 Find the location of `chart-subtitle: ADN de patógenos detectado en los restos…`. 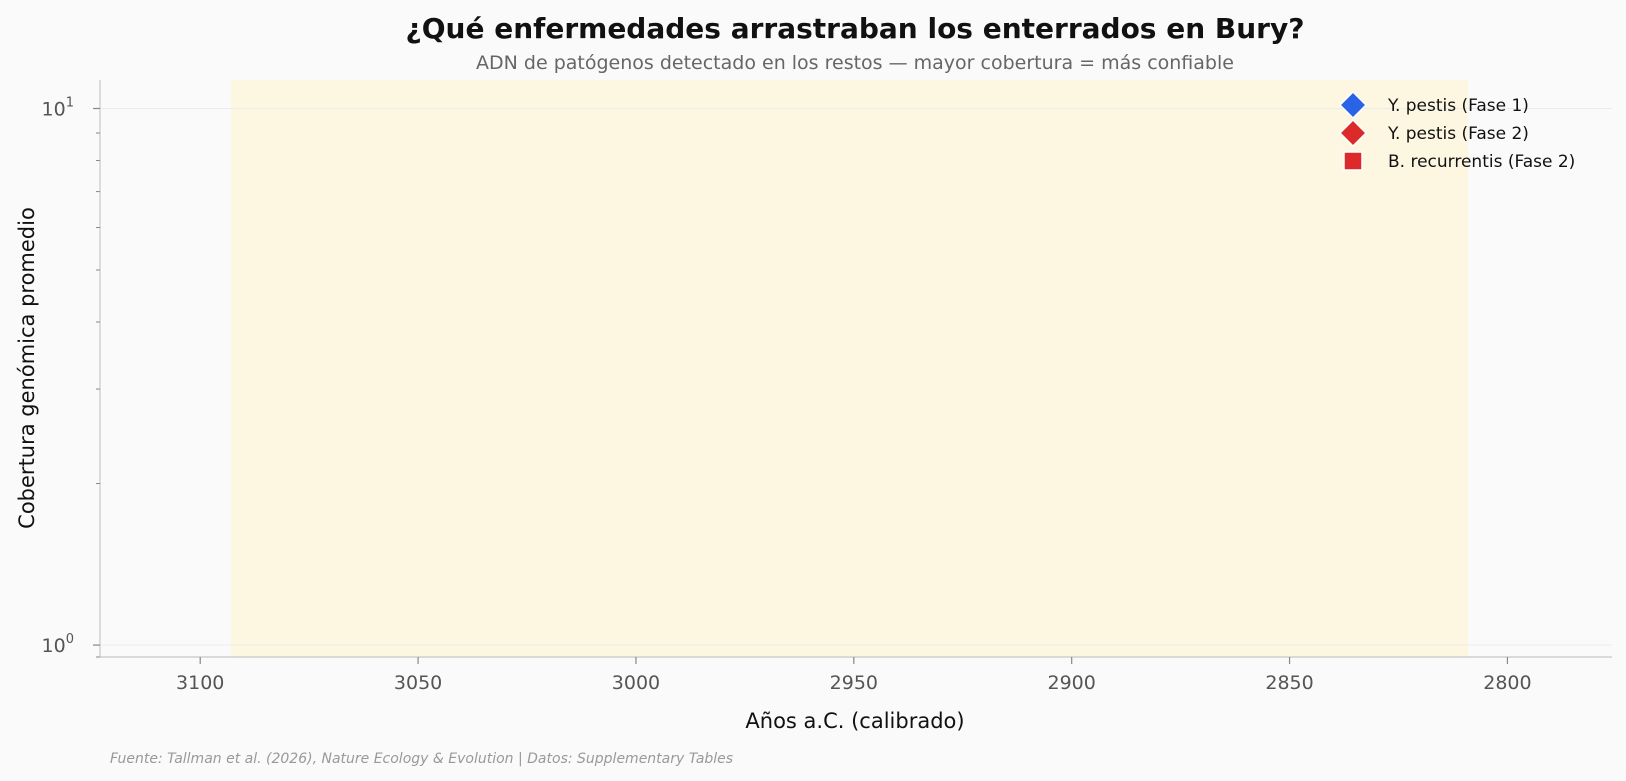

chart-subtitle: ADN de patógenos detectado en los restos… is located at coordinates (855, 63).